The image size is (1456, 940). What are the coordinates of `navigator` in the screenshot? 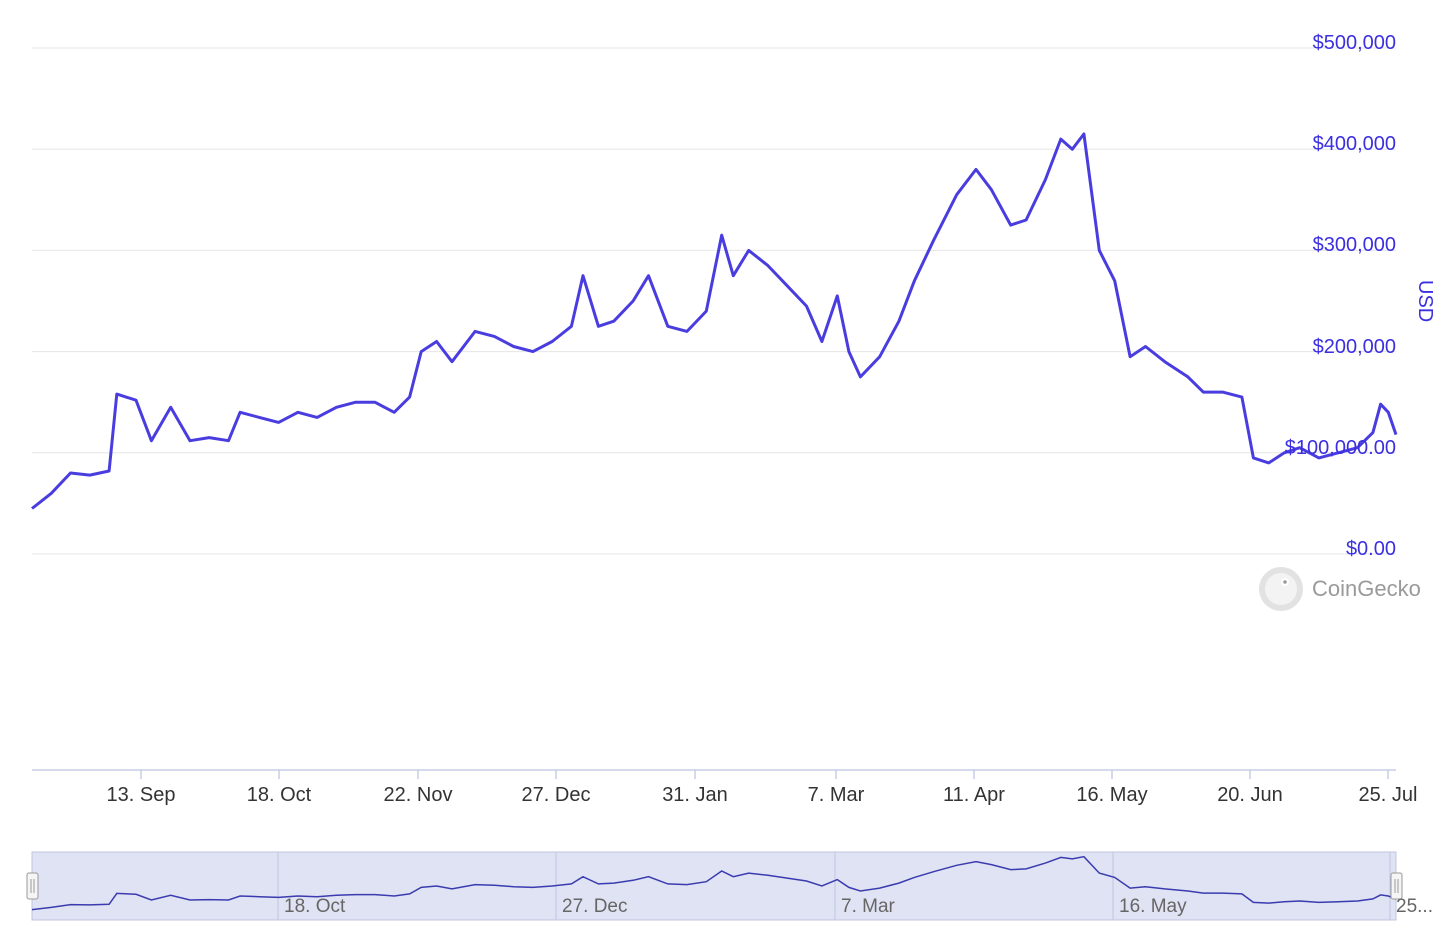 It's located at (714, 886).